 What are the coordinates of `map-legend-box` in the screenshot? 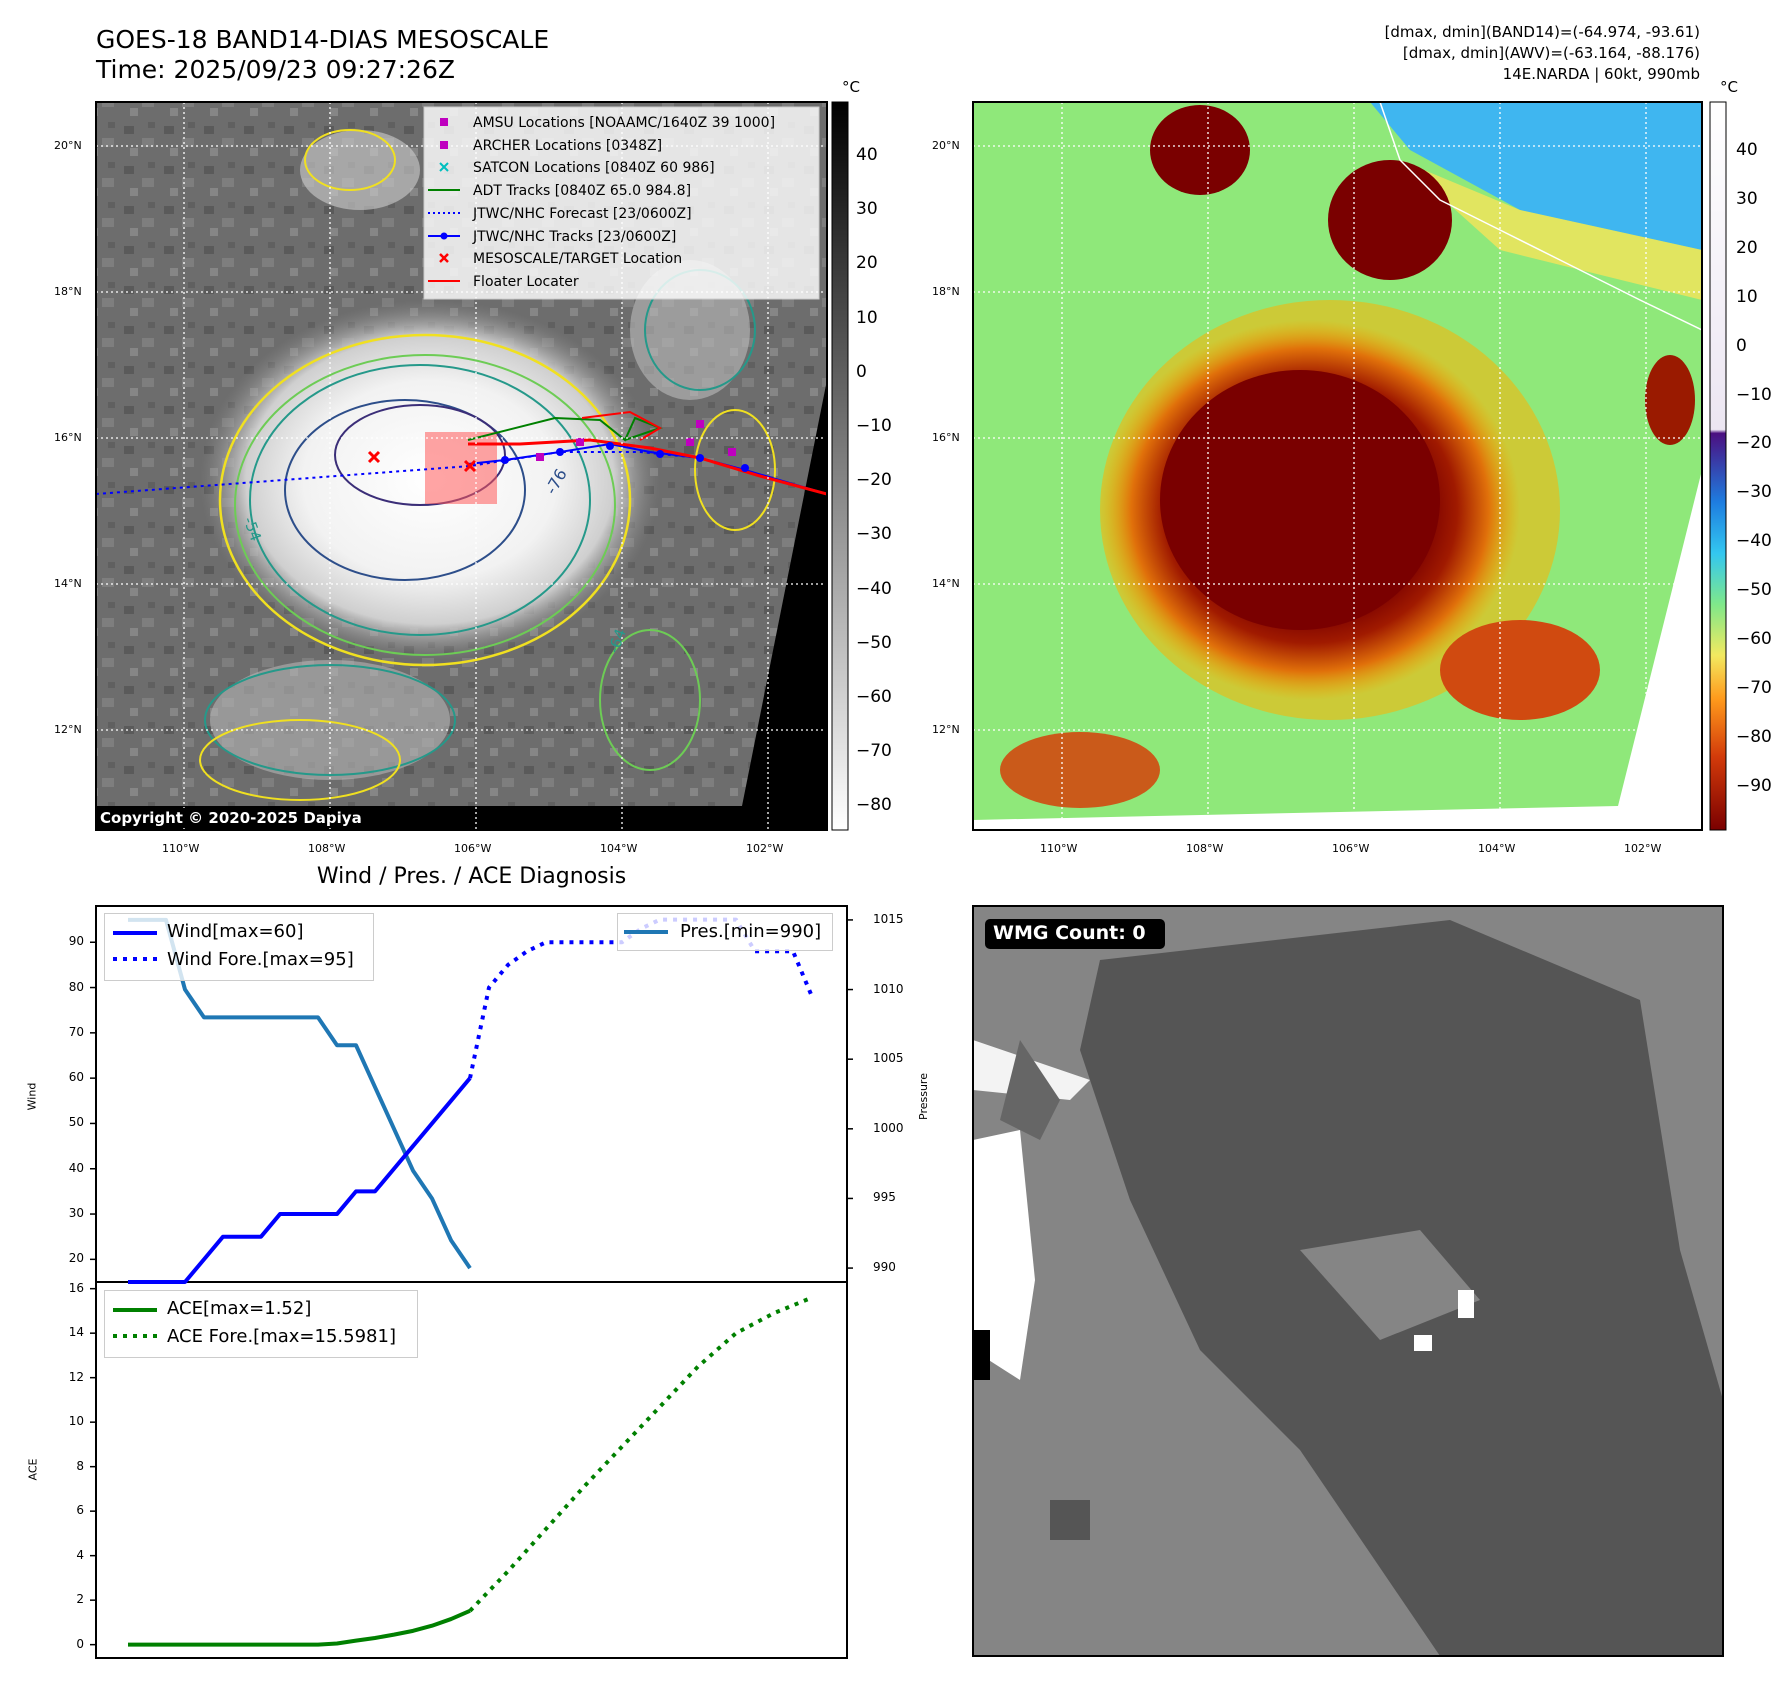 It's located at (621, 203).